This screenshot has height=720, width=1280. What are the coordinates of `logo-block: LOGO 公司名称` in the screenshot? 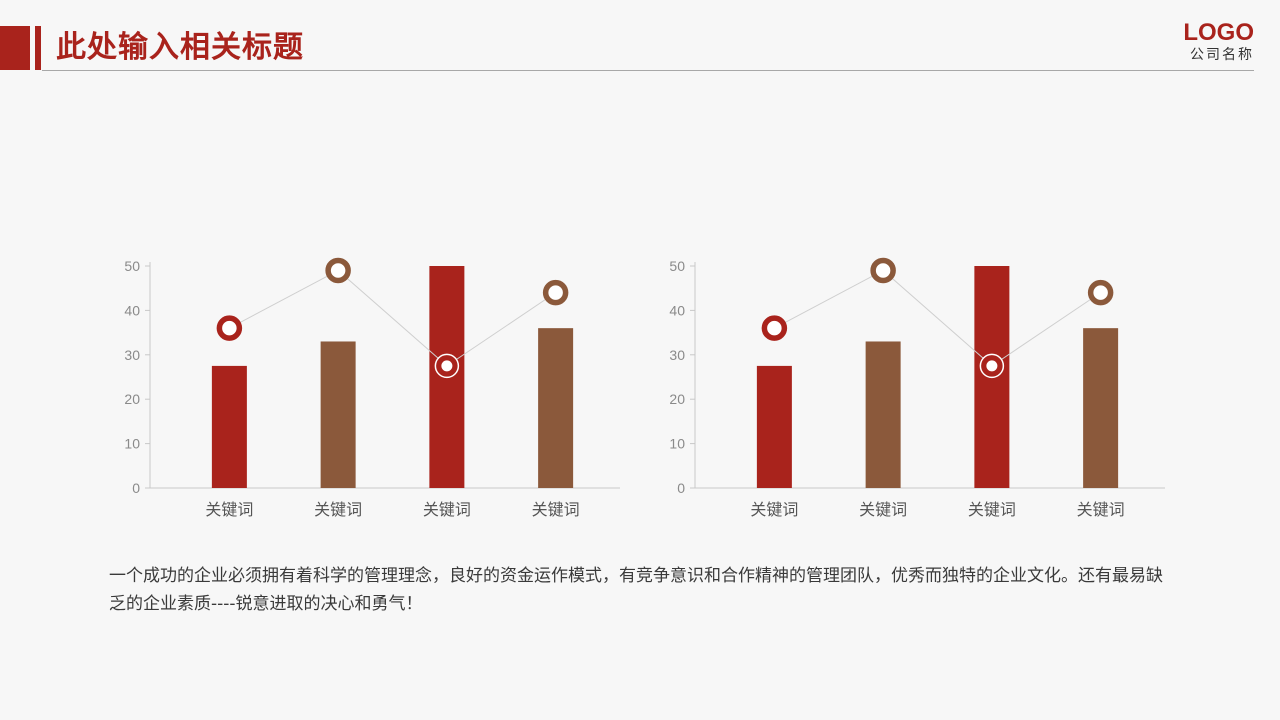 It's located at (1218, 42).